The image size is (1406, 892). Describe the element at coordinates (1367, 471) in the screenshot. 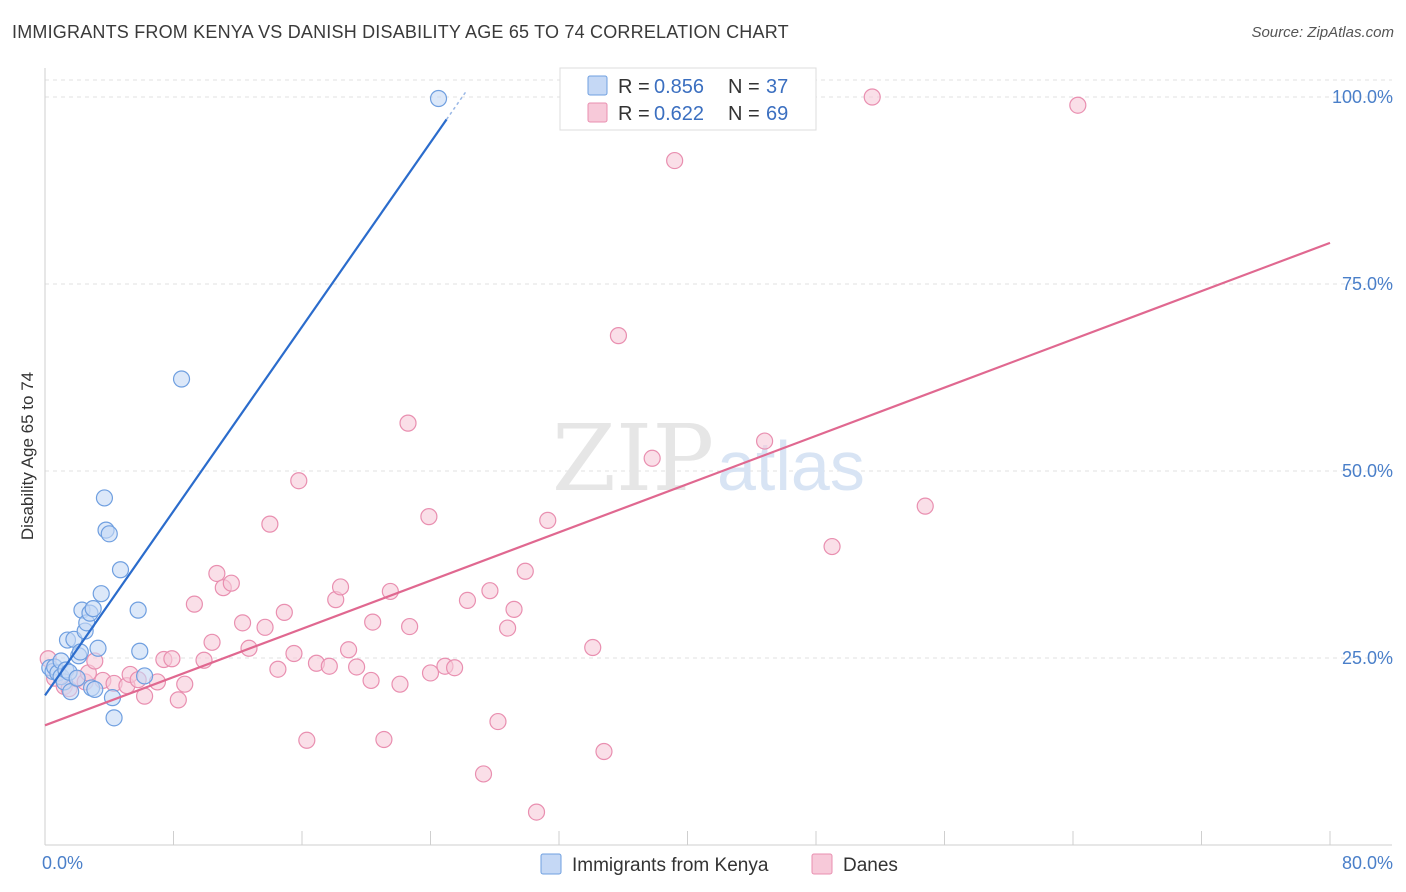

I see `y-tick-label-50: 50.0%` at that location.